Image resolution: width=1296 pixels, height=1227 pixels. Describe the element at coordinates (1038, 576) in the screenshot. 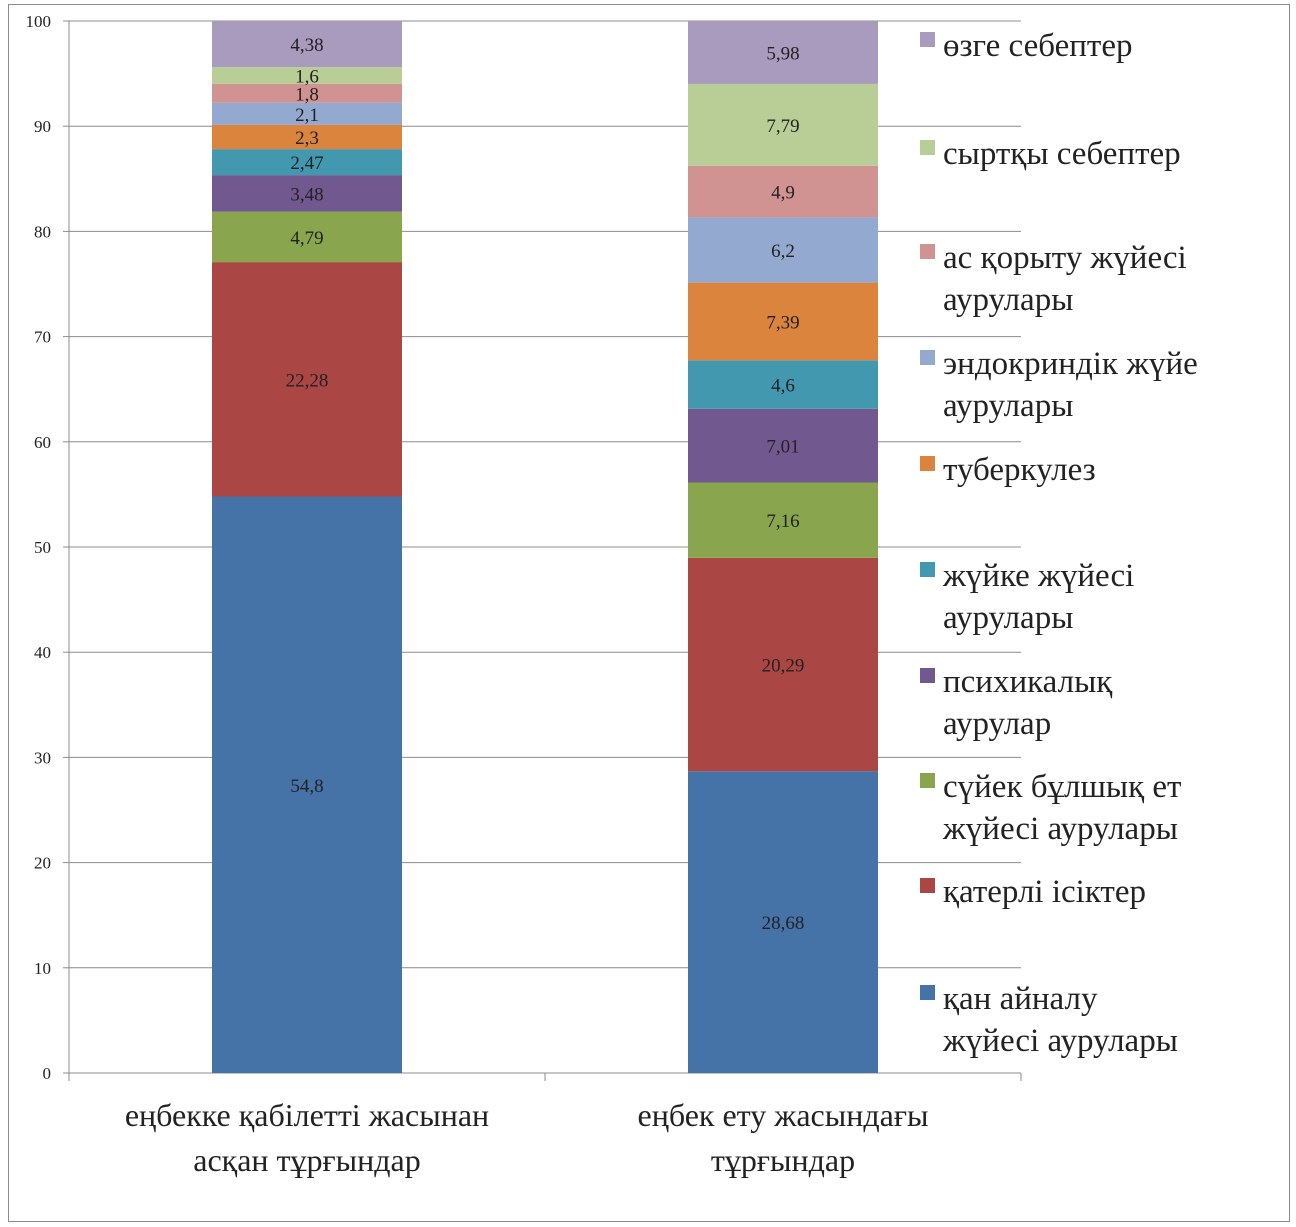

I see `legend-label: жүйке жүйесі` at that location.